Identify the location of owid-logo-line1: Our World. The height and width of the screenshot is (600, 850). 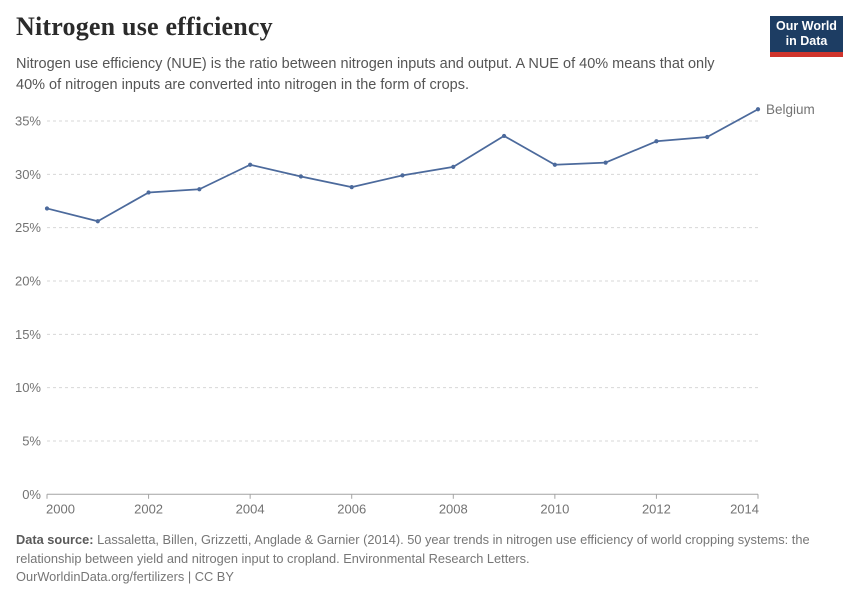
(806, 26).